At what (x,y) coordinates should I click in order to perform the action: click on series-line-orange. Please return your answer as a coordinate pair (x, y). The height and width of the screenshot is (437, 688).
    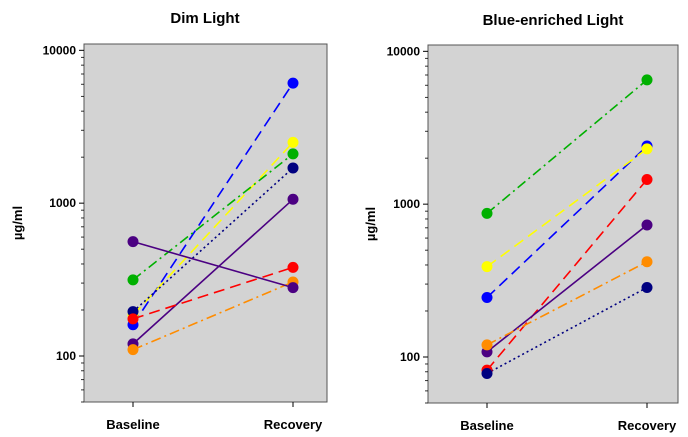
    Looking at the image, I should click on (213, 316).